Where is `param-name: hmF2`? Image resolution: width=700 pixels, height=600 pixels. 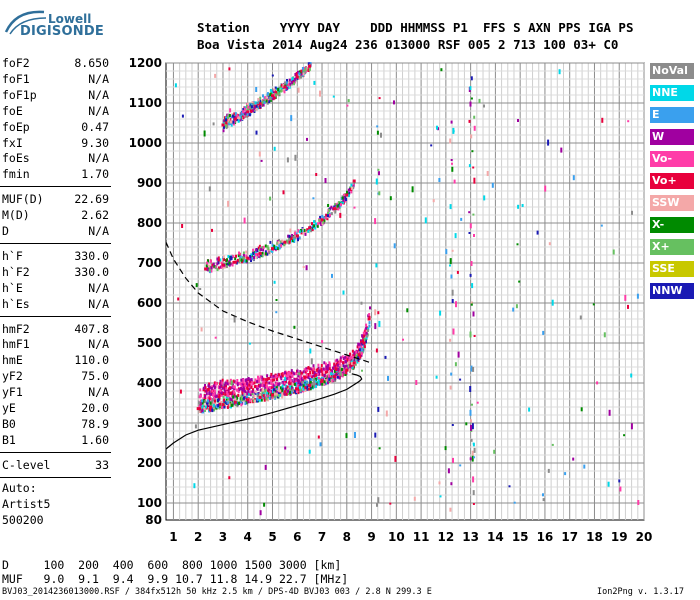 param-name: hmF2 is located at coordinates (16, 328).